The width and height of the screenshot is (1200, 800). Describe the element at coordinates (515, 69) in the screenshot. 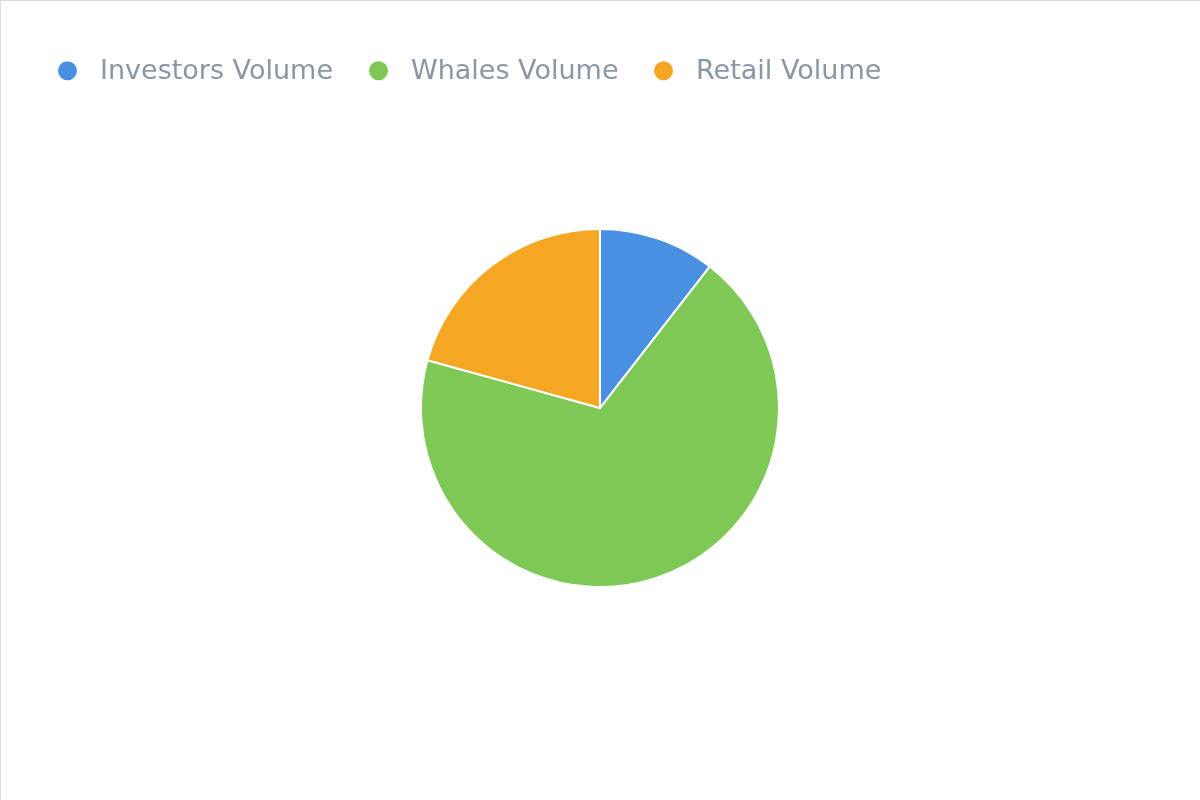

I see `legend-label: Whales Volume` at that location.